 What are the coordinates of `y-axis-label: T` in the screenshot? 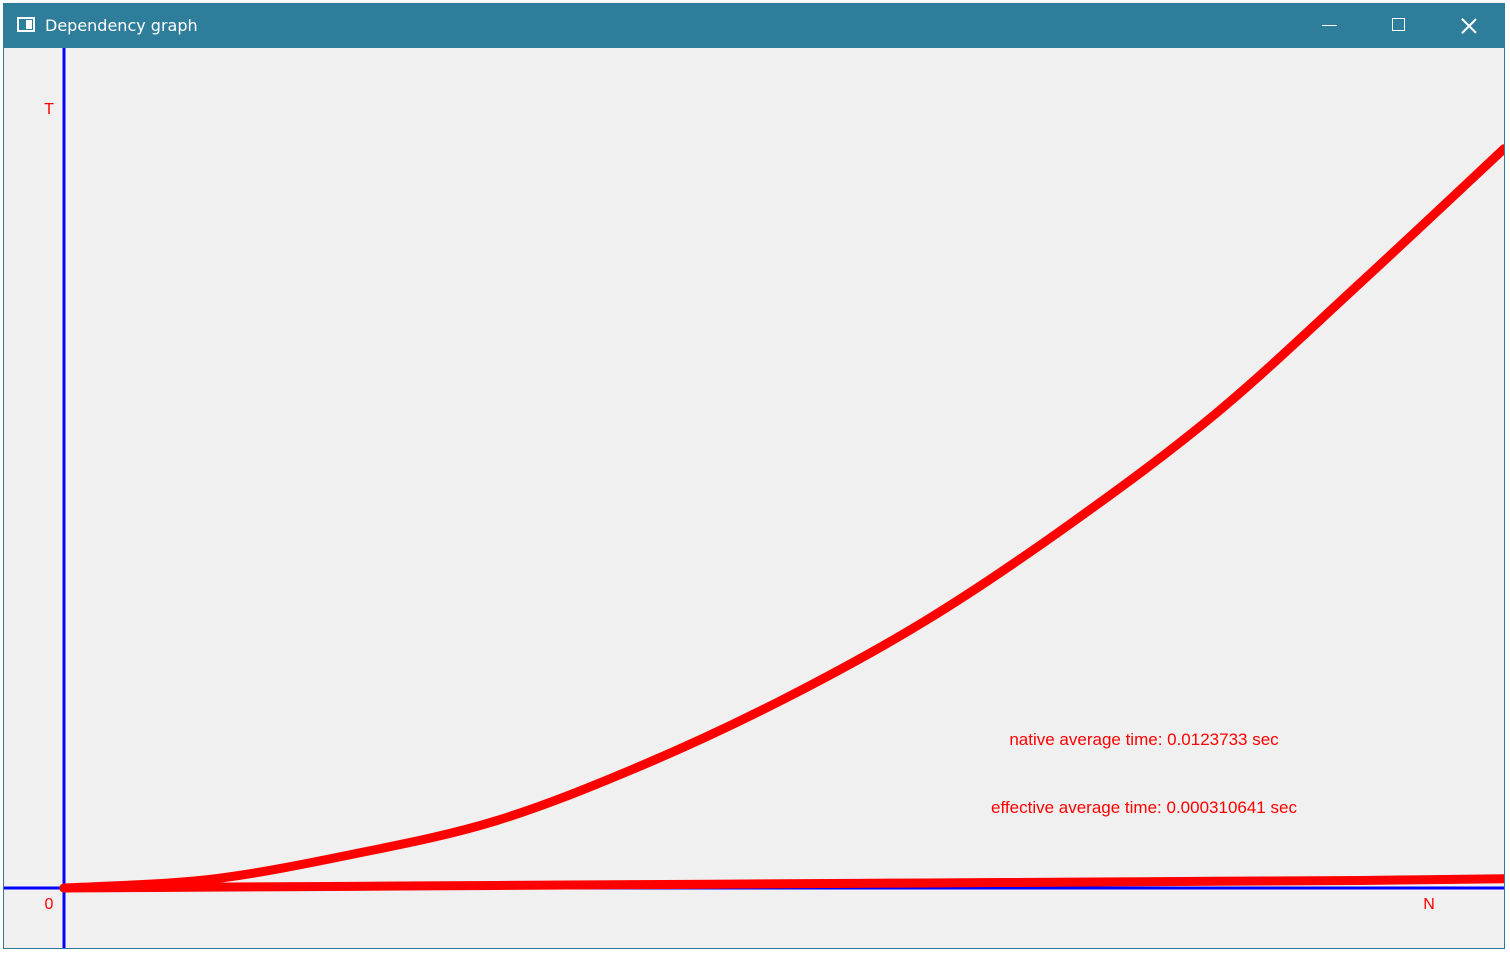 It's located at (49, 109).